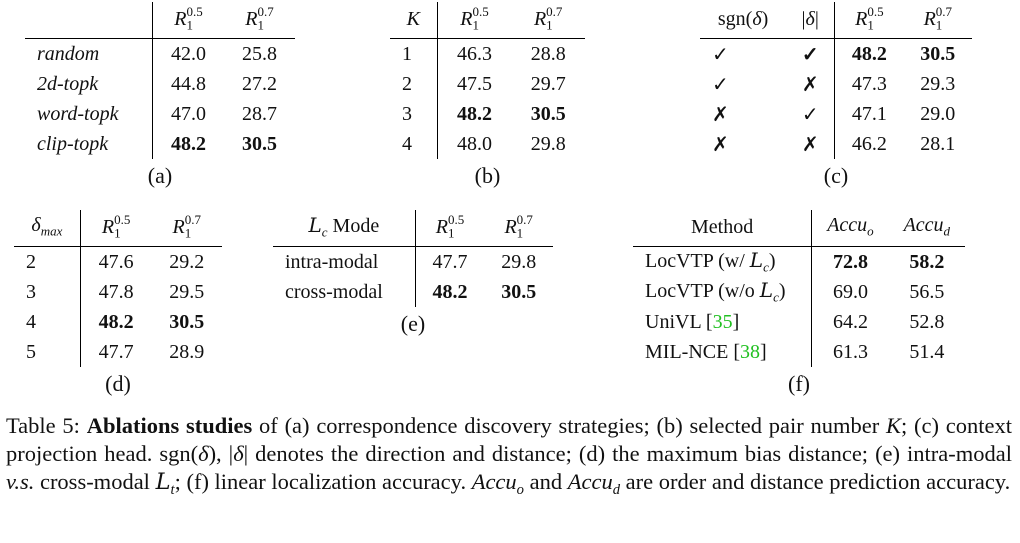 This screenshot has height=543, width=1020. I want to click on text: Method, so click(722, 226).